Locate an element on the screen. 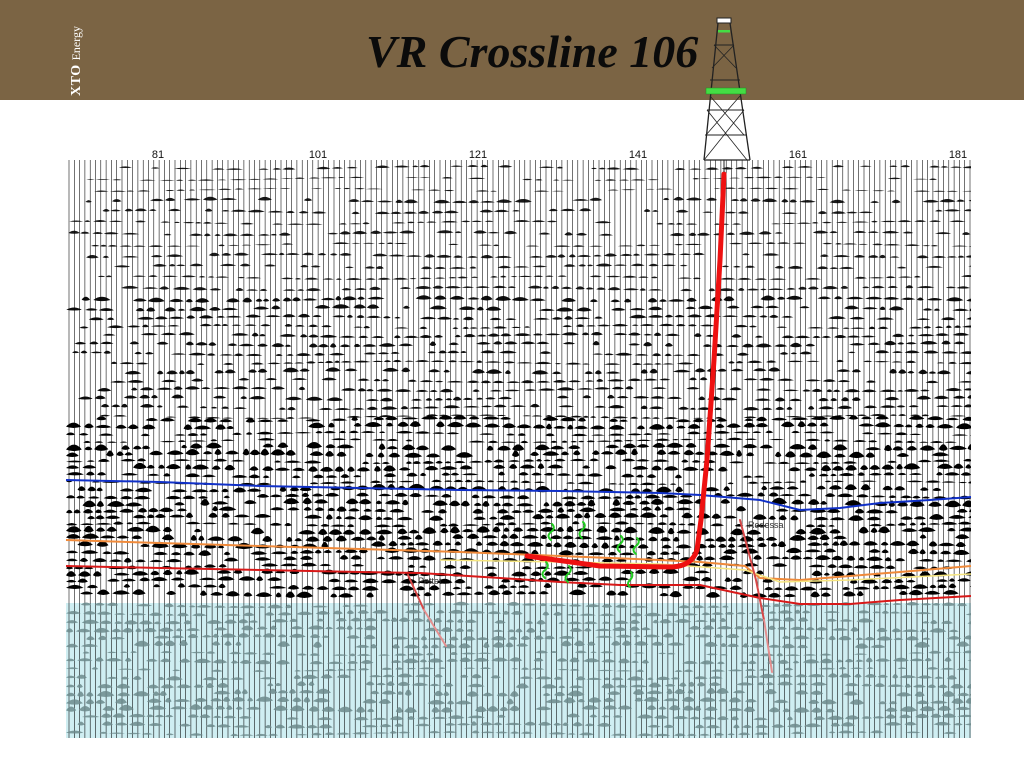  horizon-label-pettet: Pettet is located at coordinates (430, 581).